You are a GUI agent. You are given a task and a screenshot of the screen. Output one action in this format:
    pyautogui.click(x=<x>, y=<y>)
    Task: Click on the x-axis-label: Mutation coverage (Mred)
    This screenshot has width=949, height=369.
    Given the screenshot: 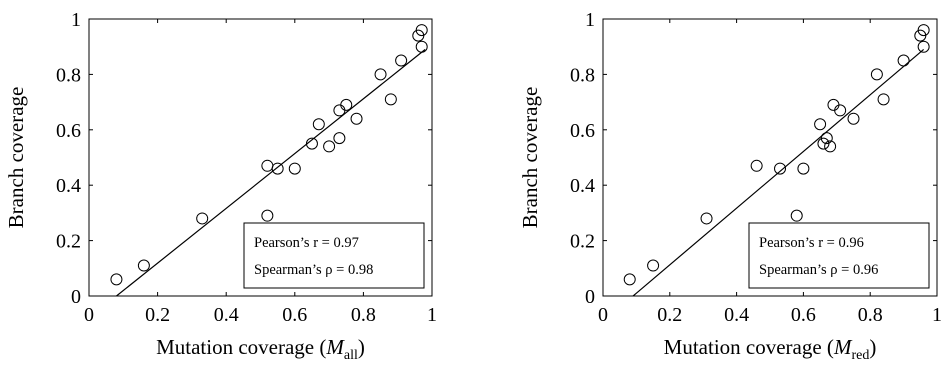 What is the action you would take?
    pyautogui.click(x=770, y=349)
    